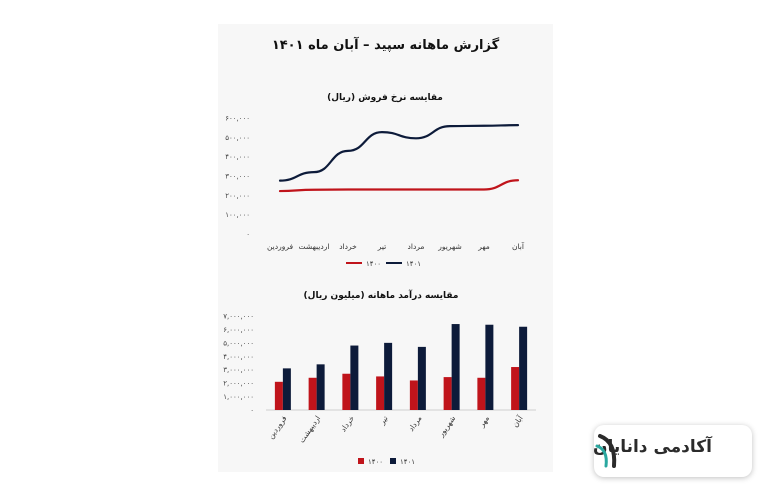  I want to click on academy-logo: آکادمی دانایان, so click(672, 451).